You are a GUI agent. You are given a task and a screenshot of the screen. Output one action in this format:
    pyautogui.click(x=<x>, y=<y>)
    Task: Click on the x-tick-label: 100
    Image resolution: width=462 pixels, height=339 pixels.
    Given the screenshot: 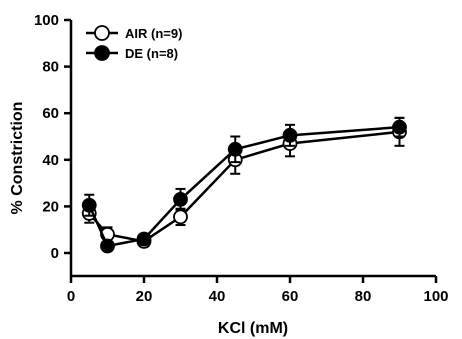 What is the action you would take?
    pyautogui.click(x=435, y=296)
    